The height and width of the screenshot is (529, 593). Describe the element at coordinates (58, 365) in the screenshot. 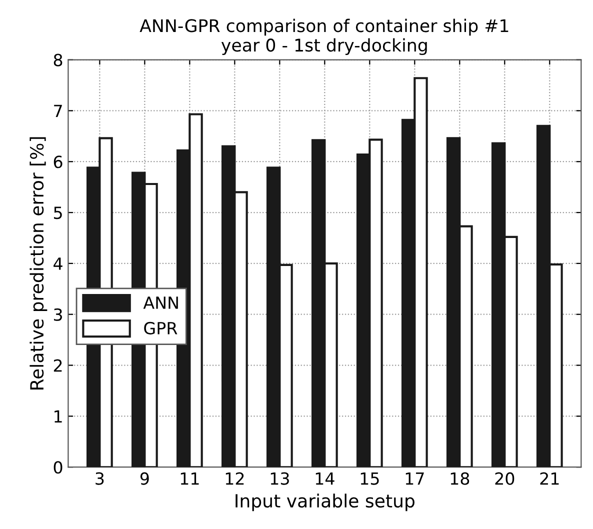

I see `y-tick-label: 2` at that location.